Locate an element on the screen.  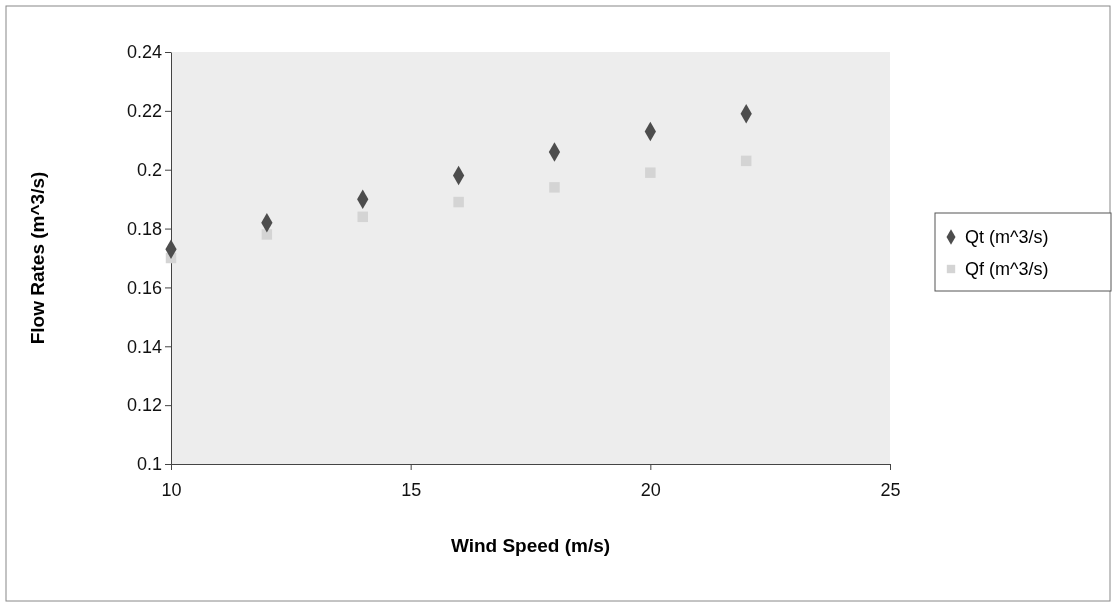
x-tick-label: 20 is located at coordinates (650, 490).